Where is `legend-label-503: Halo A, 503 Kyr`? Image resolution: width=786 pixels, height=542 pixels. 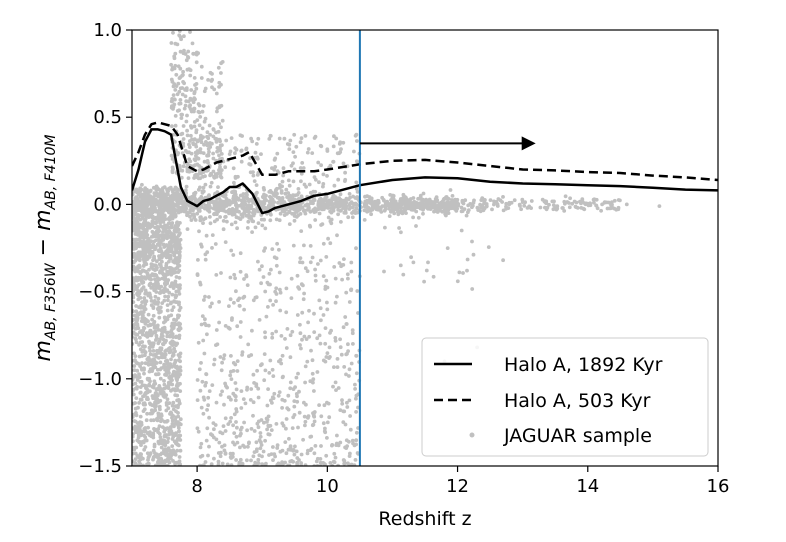
legend-label-503: Halo A, 503 Kyr is located at coordinates (577, 401).